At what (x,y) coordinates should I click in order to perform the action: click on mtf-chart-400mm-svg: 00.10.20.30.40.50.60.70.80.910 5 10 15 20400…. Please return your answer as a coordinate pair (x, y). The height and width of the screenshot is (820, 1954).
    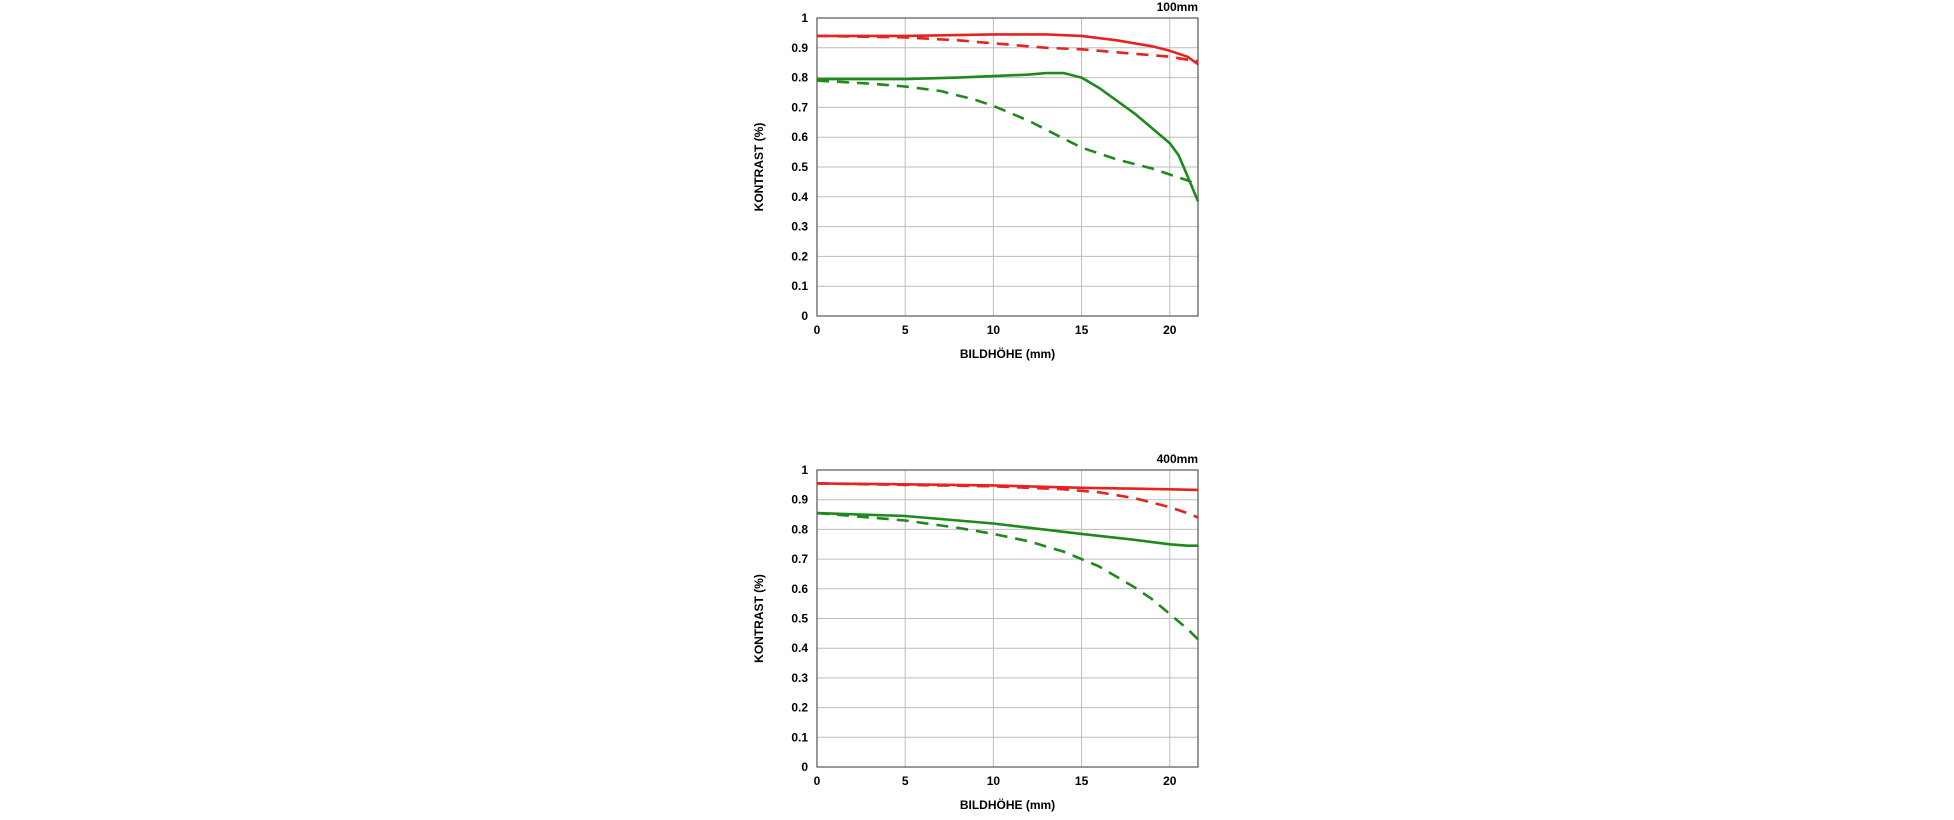
    Looking at the image, I should click on (975, 632).